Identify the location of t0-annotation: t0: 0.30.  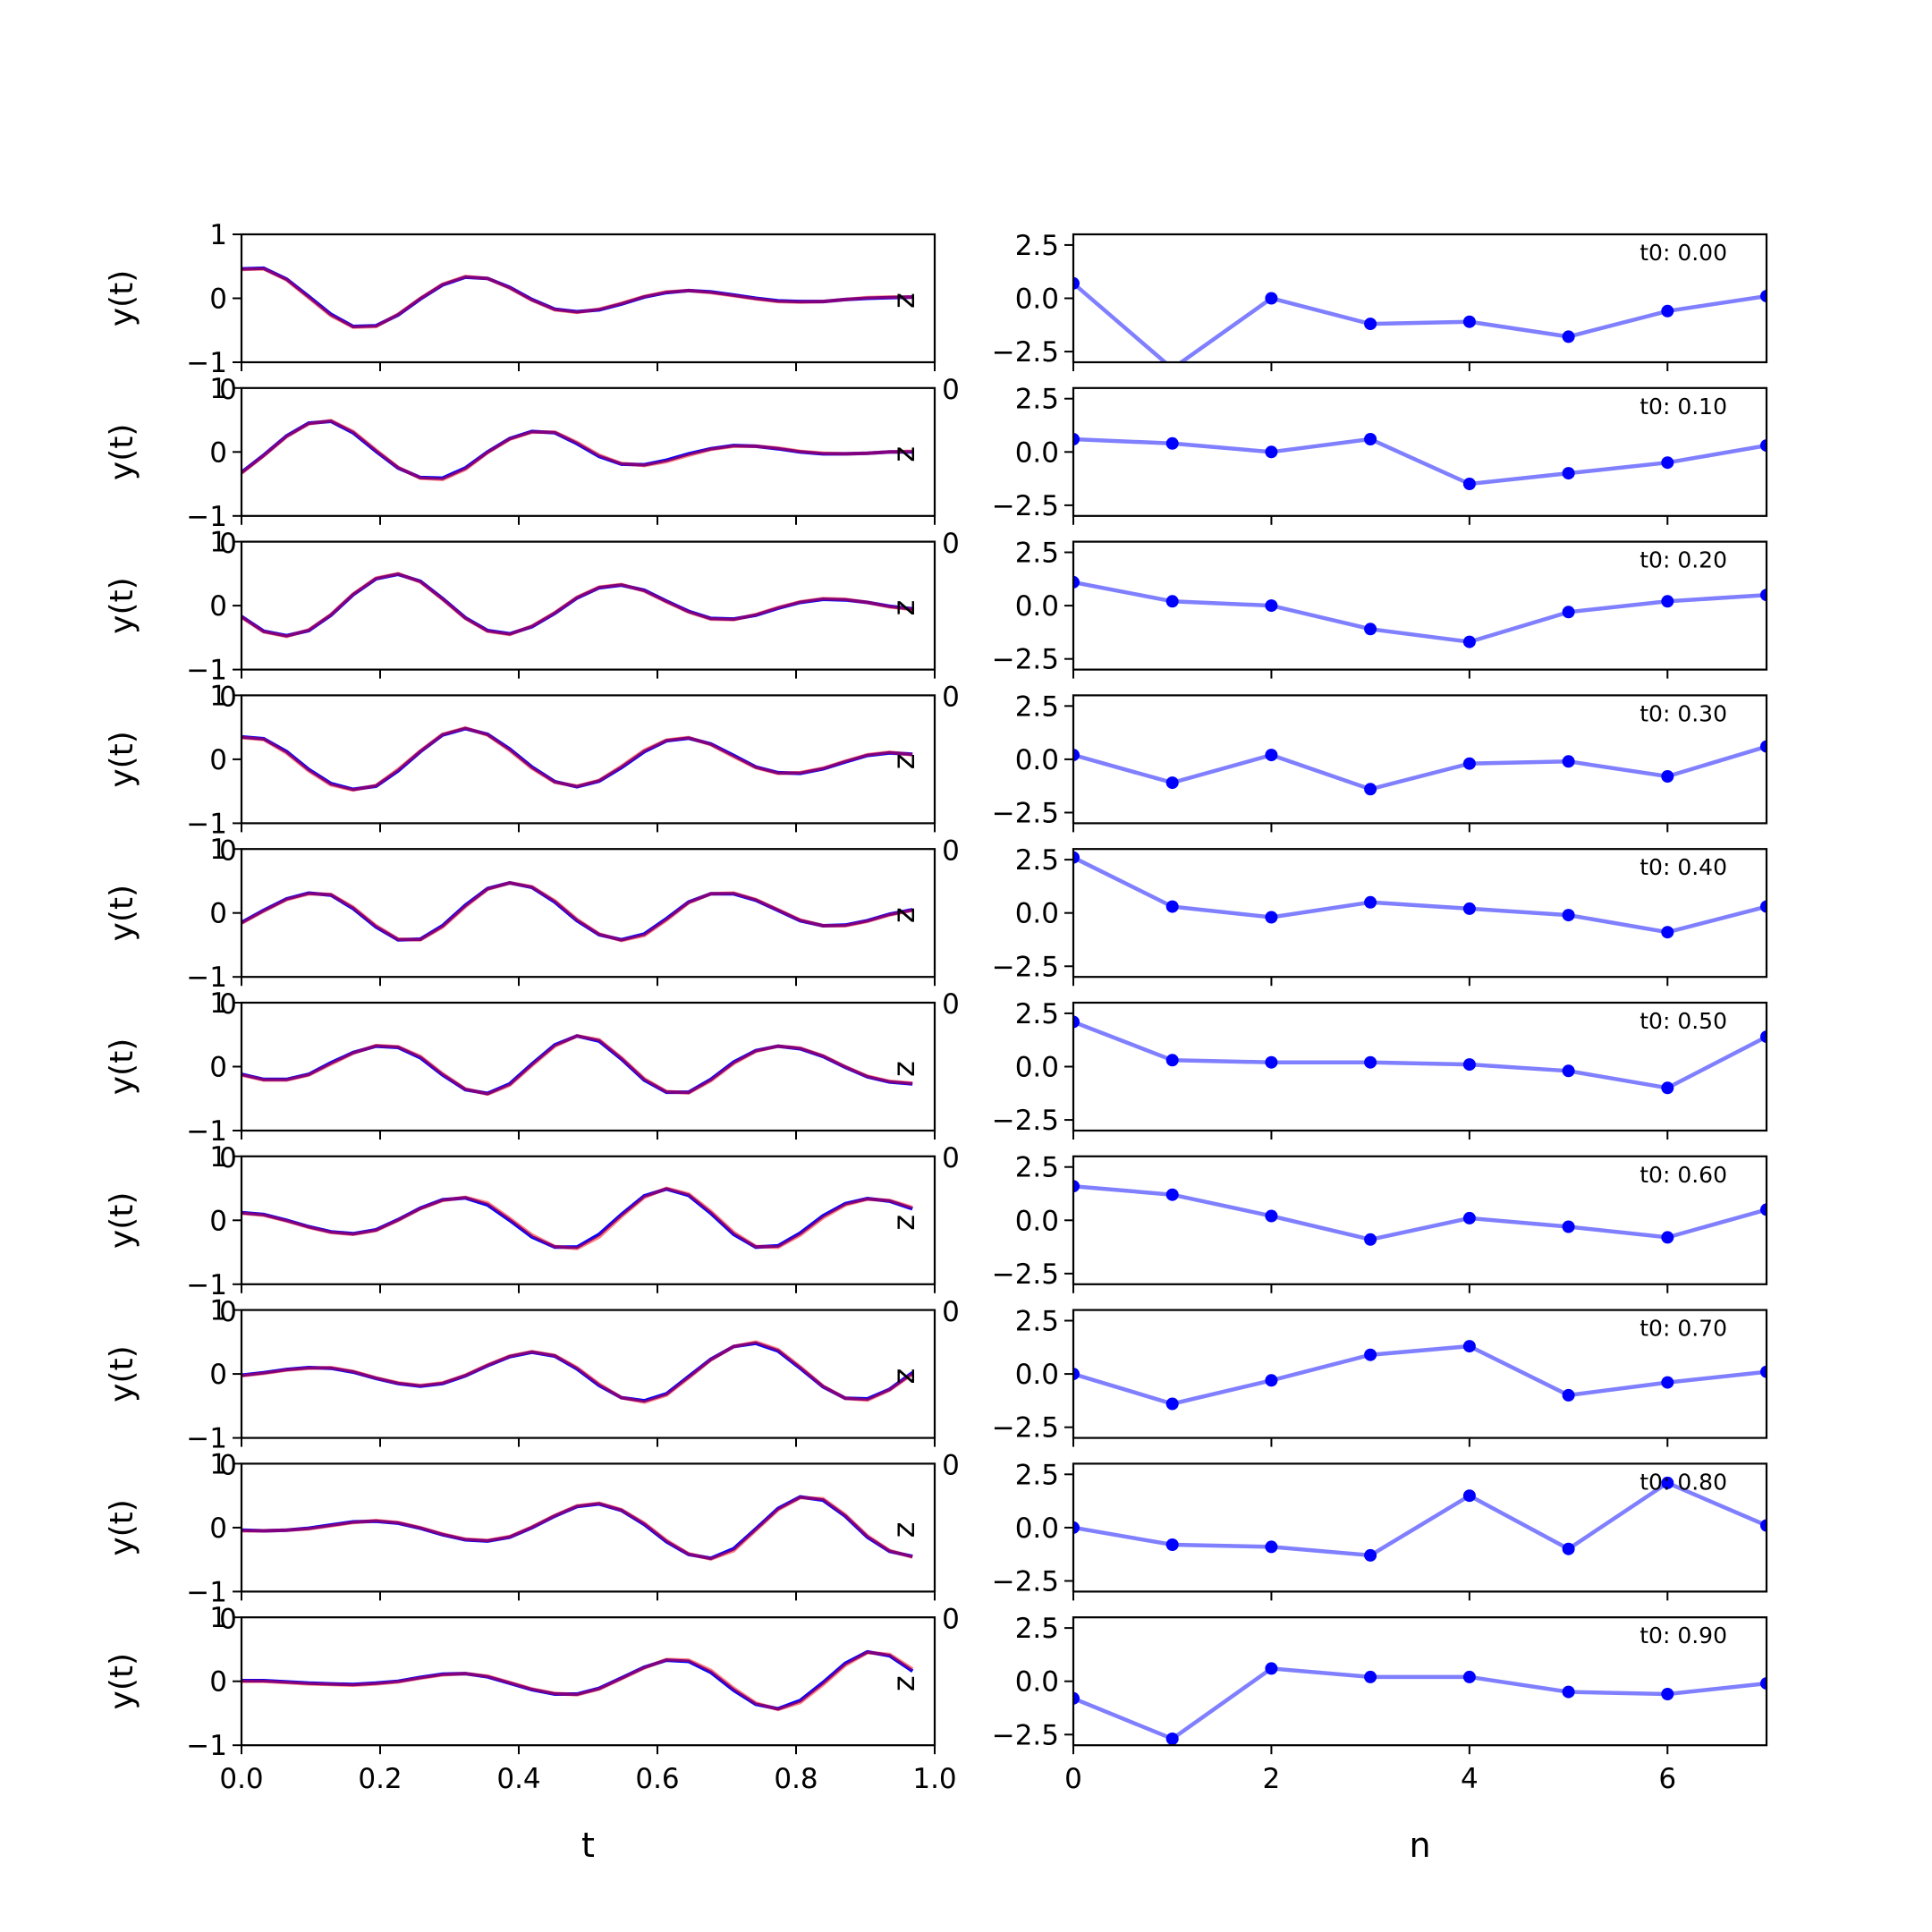
(1683, 713).